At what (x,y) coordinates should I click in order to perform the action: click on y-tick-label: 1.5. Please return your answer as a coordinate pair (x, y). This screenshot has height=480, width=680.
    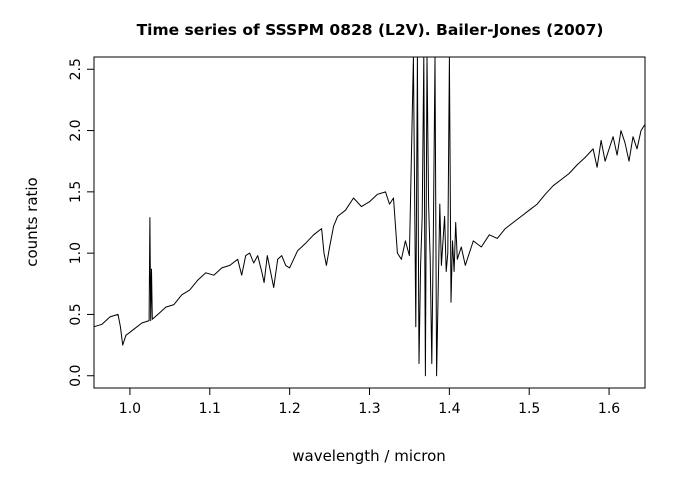
    Looking at the image, I should click on (76, 192).